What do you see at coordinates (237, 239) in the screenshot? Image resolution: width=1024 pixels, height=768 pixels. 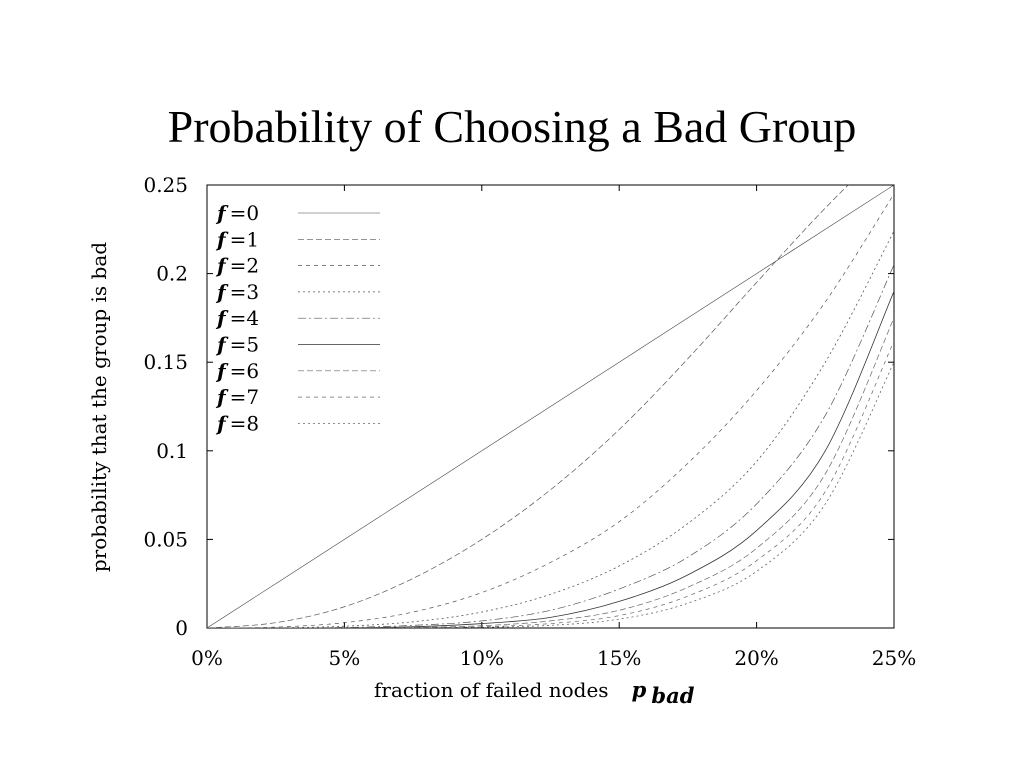 I see `legend-entry-f1: f =1` at bounding box center [237, 239].